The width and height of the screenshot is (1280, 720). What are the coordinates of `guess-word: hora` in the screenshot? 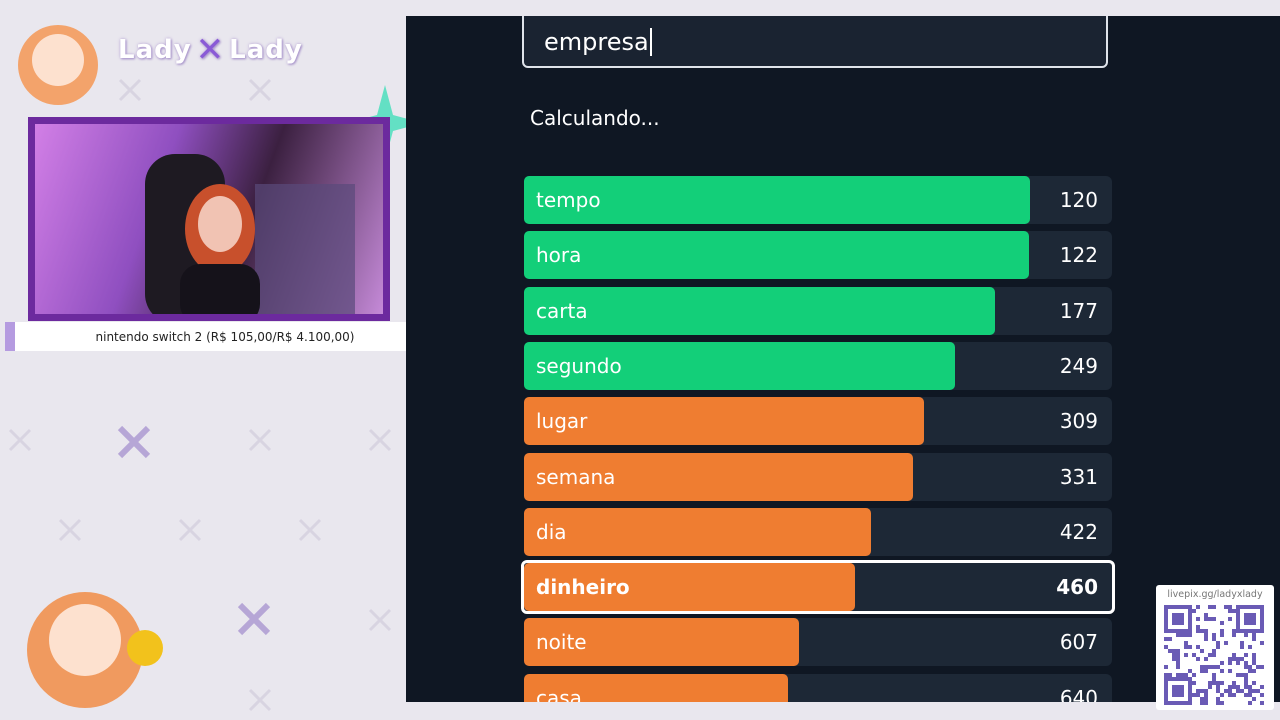 It's located at (559, 255).